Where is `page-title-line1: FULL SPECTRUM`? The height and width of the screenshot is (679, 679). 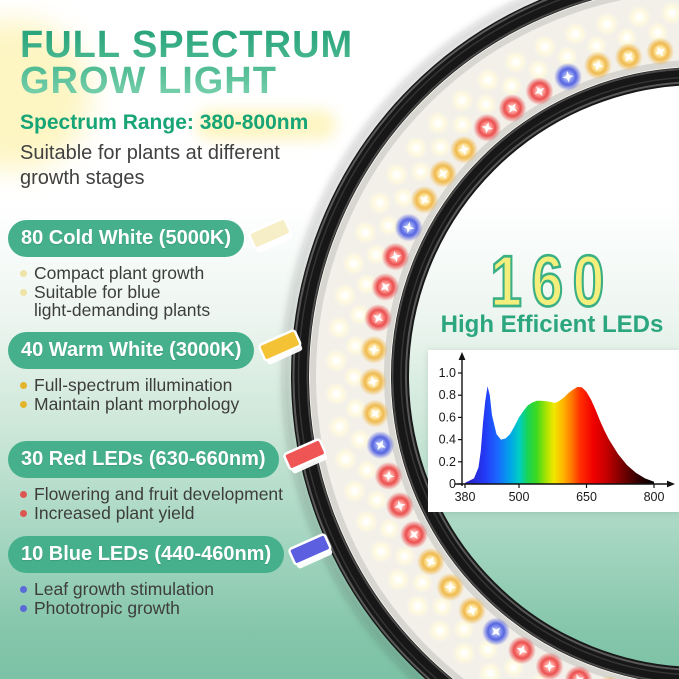
page-title-line1: FULL SPECTRUM is located at coordinates (187, 45).